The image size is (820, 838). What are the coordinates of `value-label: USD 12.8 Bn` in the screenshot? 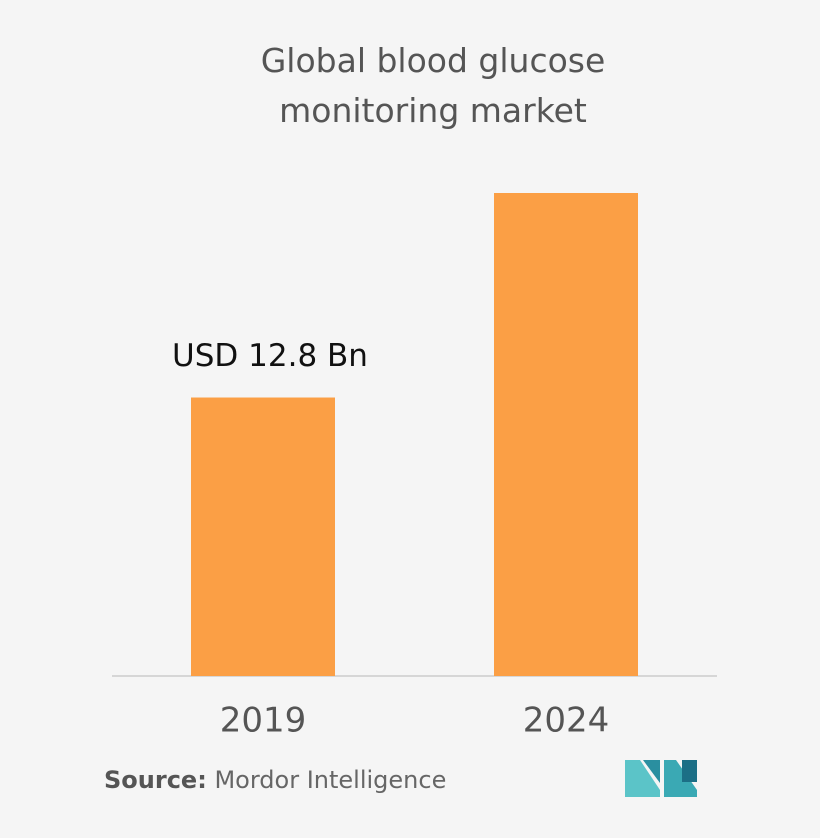 It's located at (270, 356).